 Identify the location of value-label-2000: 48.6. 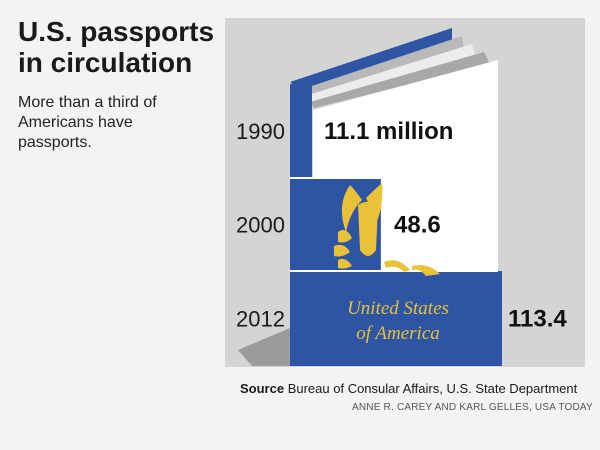
(417, 225).